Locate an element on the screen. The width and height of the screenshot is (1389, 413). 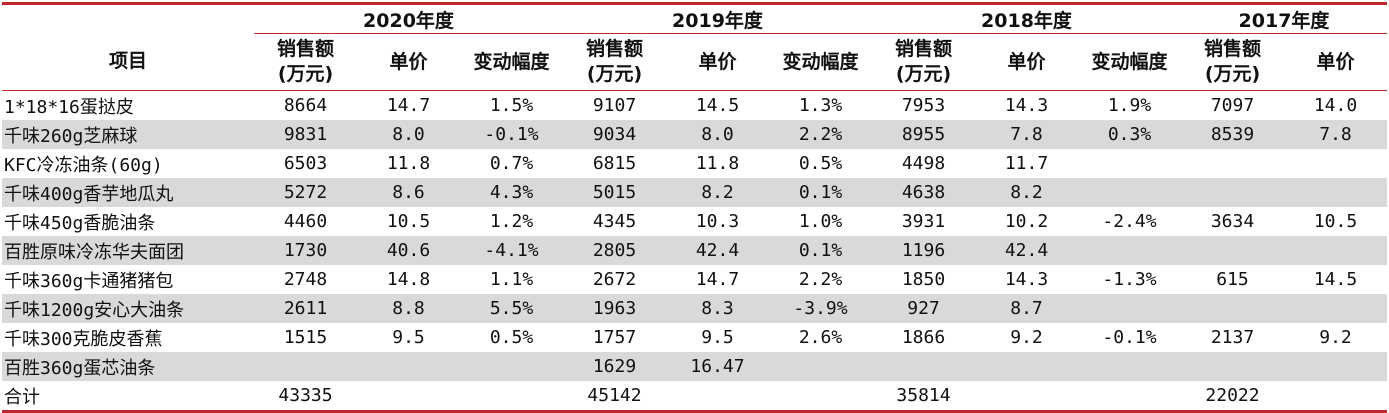
value-cell: 2.2% is located at coordinates (820, 134).